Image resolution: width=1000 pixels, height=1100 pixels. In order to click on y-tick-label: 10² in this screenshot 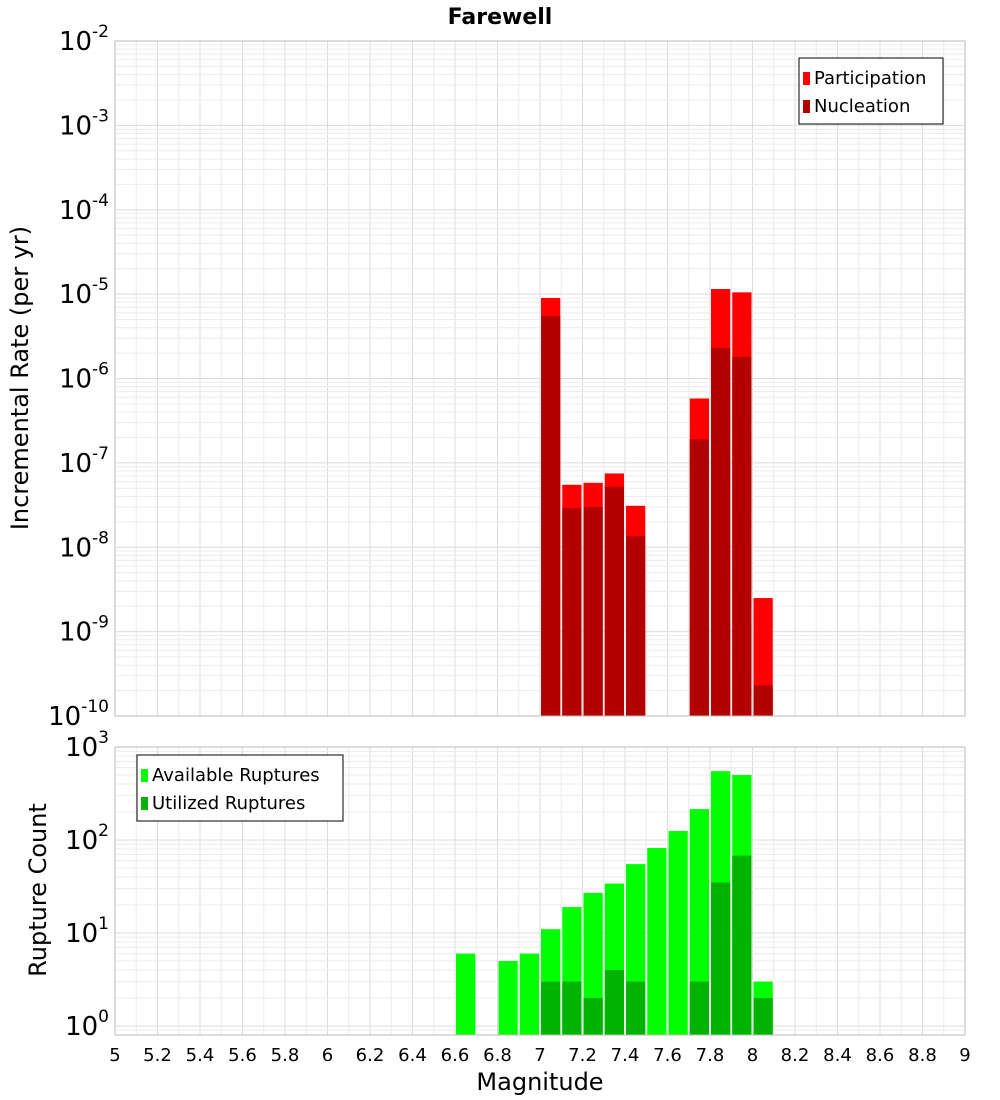, I will do `click(87, 838)`.